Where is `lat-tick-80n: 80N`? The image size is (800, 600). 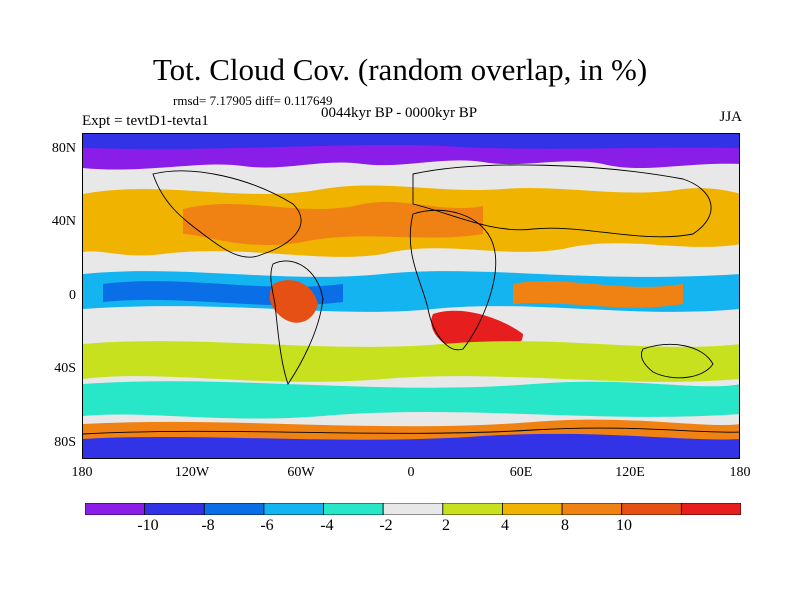 lat-tick-80n: 80N is located at coordinates (63, 148).